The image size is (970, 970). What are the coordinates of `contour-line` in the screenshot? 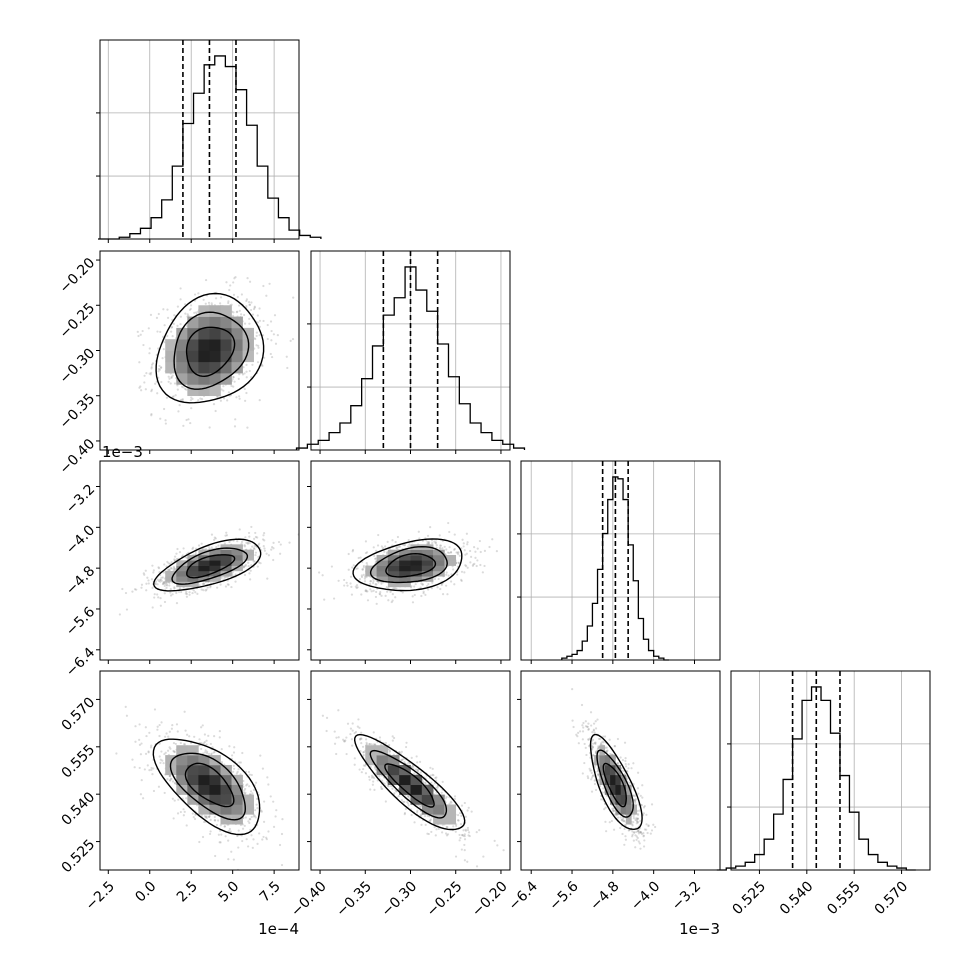 It's located at (409, 782).